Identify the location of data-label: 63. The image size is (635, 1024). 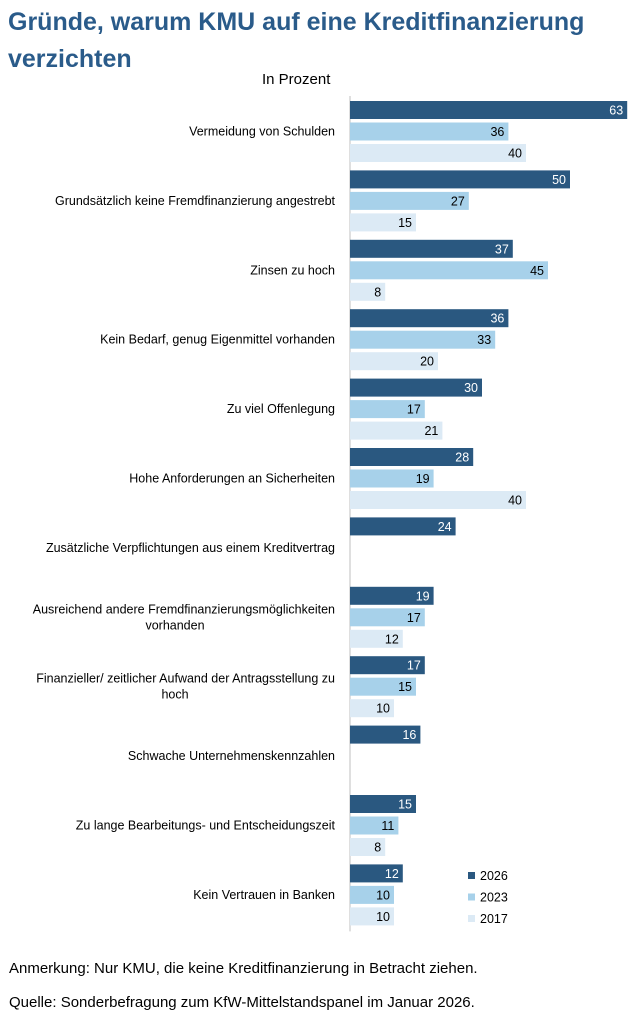
(616, 111).